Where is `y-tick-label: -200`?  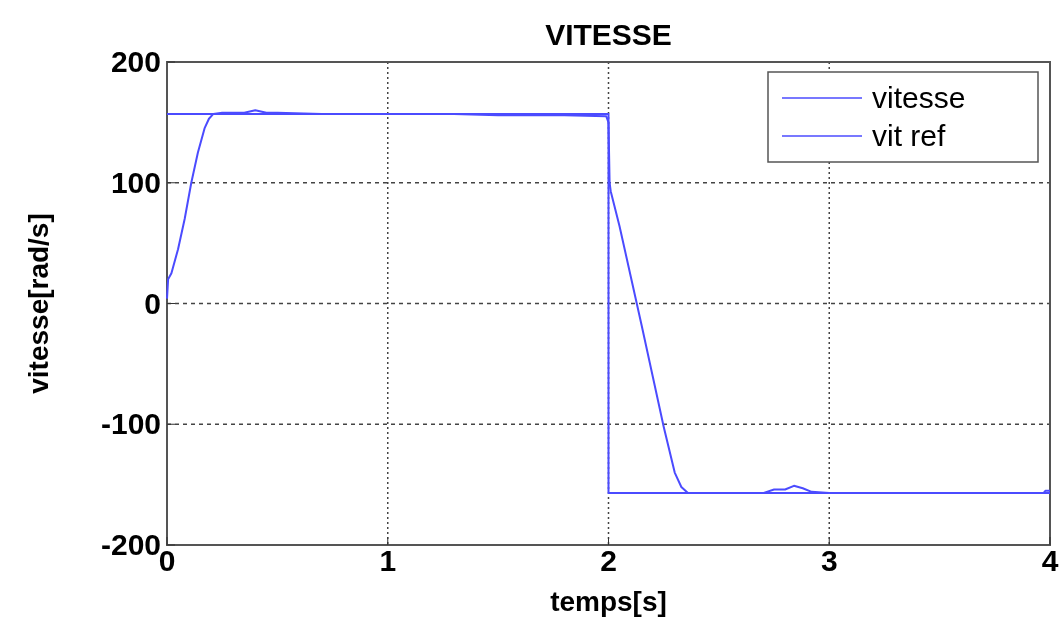 y-tick-label: -200 is located at coordinates (130, 544).